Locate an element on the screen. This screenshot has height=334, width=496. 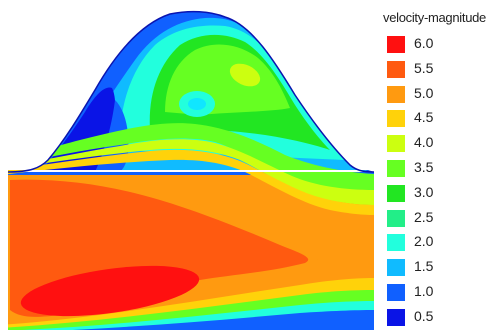
colorbar-tick-label: 1.5 is located at coordinates (424, 266).